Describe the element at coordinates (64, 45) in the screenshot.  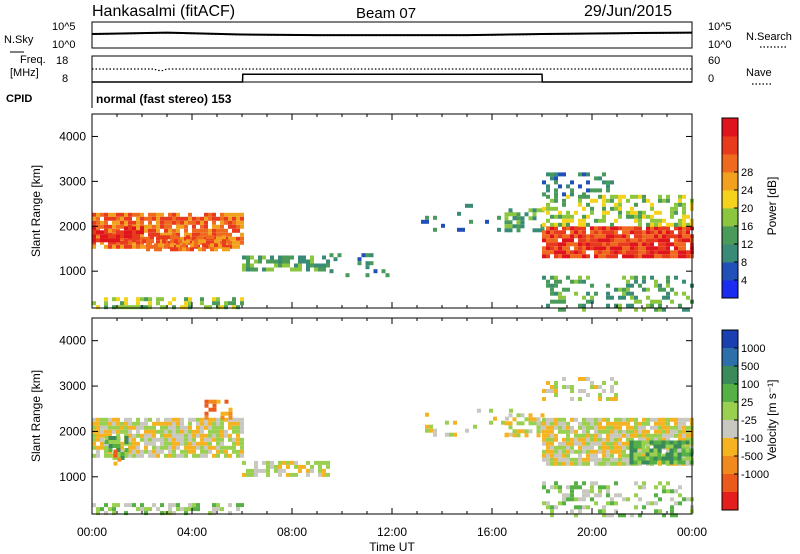
I see `noise-tick-left-low: 10^0` at that location.